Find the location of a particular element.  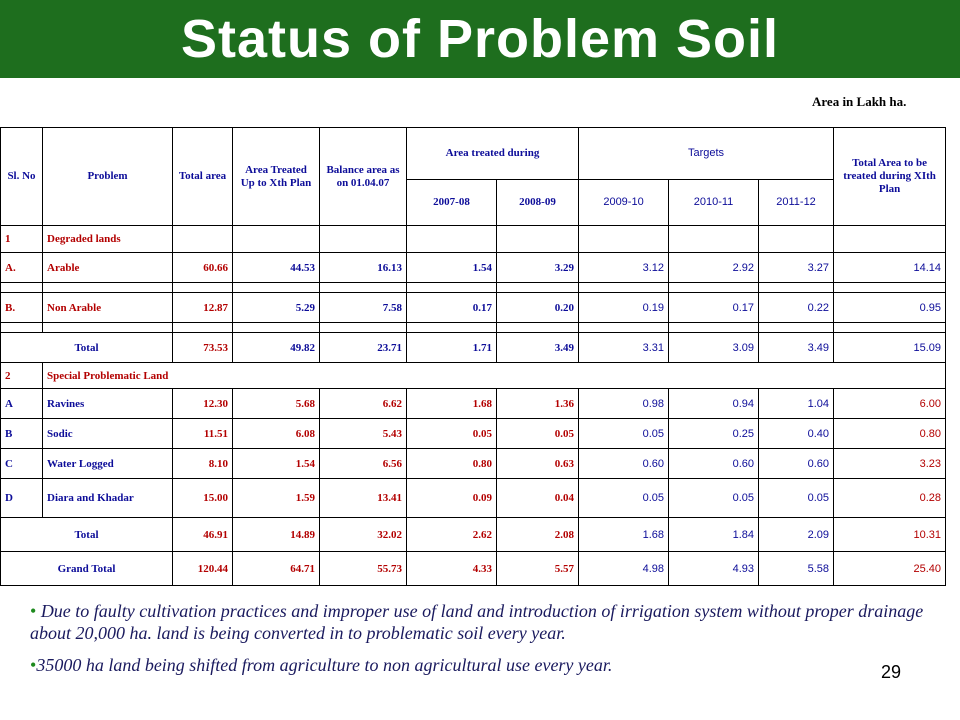

section-row-special: 2 Special Problematic Land is located at coordinates (473, 375).